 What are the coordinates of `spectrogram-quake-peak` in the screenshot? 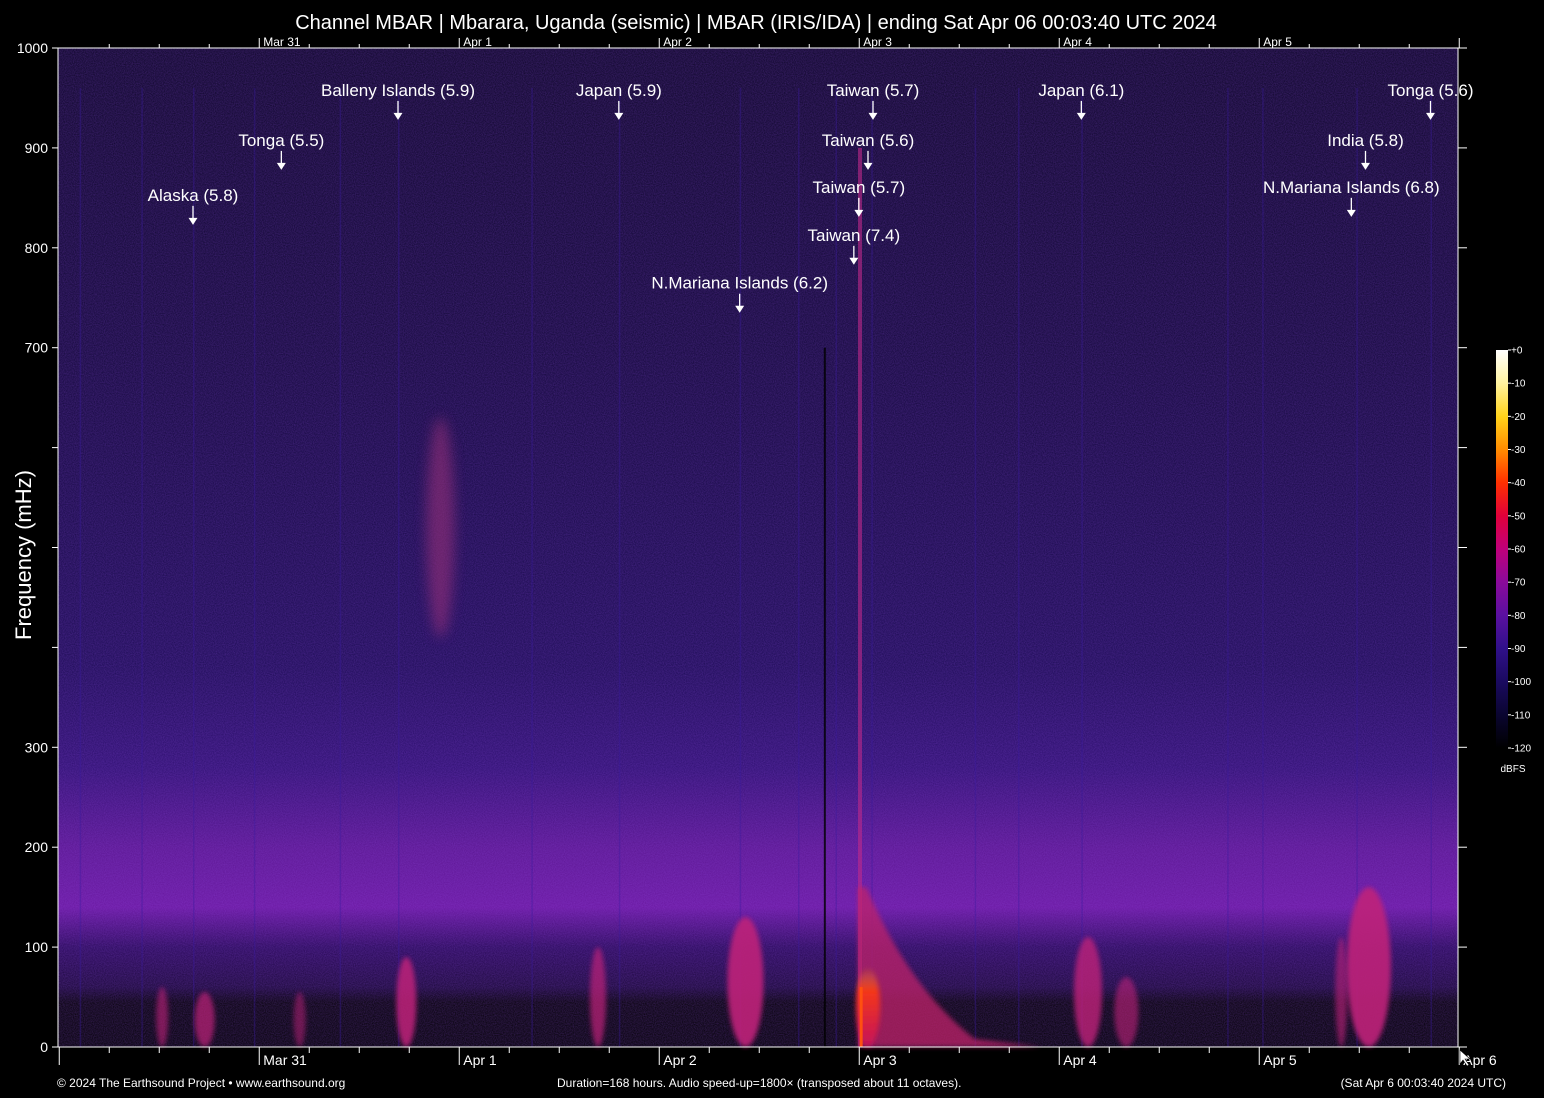 It's located at (861, 1017).